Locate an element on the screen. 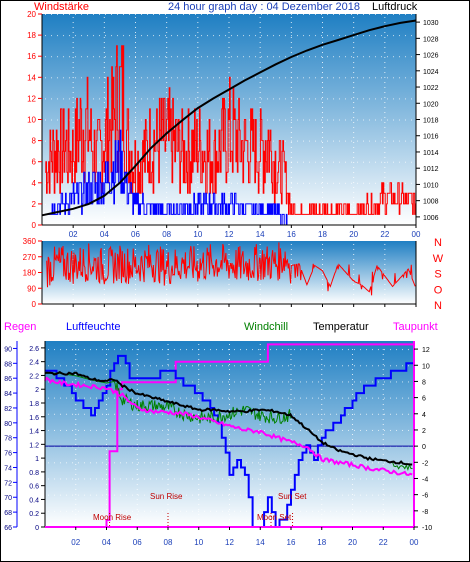 The image size is (470, 562). humidity-y-tick-label: 68 is located at coordinates (8, 513).